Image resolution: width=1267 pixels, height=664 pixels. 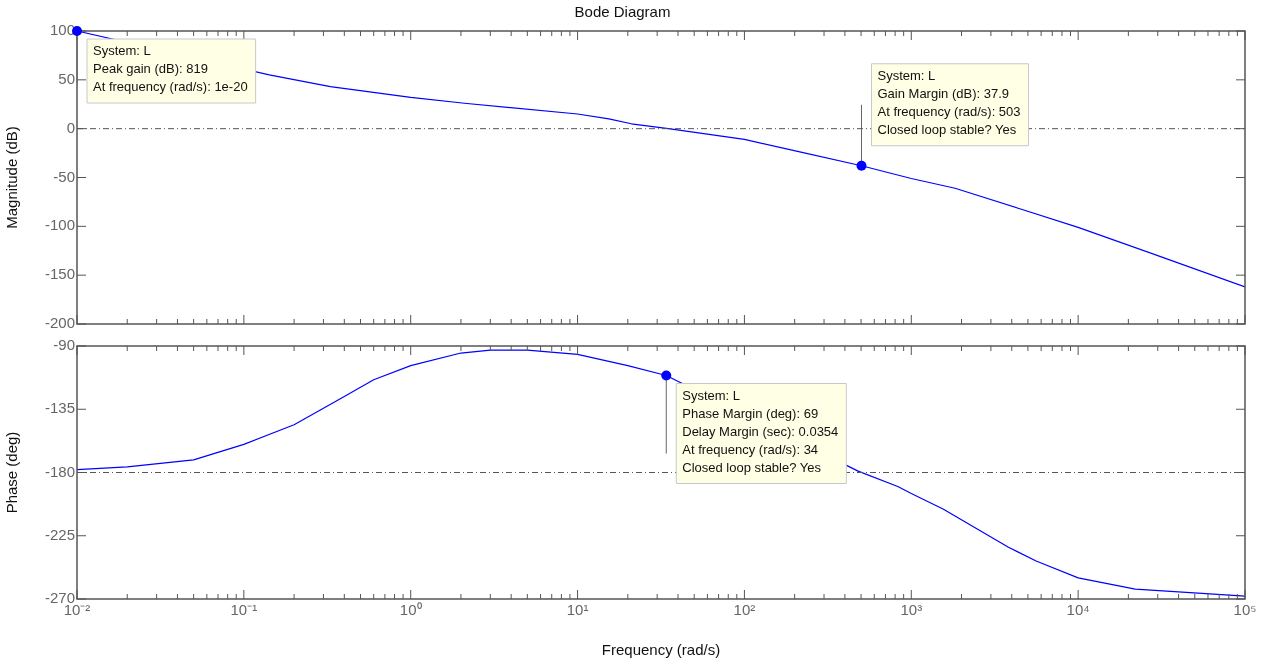 What do you see at coordinates (59, 471) in the screenshot?
I see `y-tick-label: -180` at bounding box center [59, 471].